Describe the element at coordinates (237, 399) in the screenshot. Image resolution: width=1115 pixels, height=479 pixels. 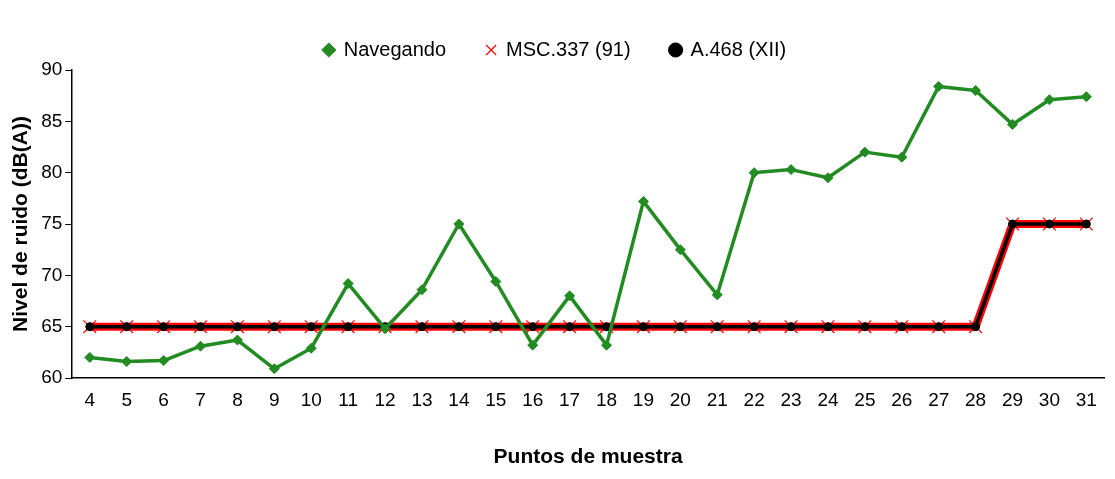
I see `x-tick-label: 8` at that location.